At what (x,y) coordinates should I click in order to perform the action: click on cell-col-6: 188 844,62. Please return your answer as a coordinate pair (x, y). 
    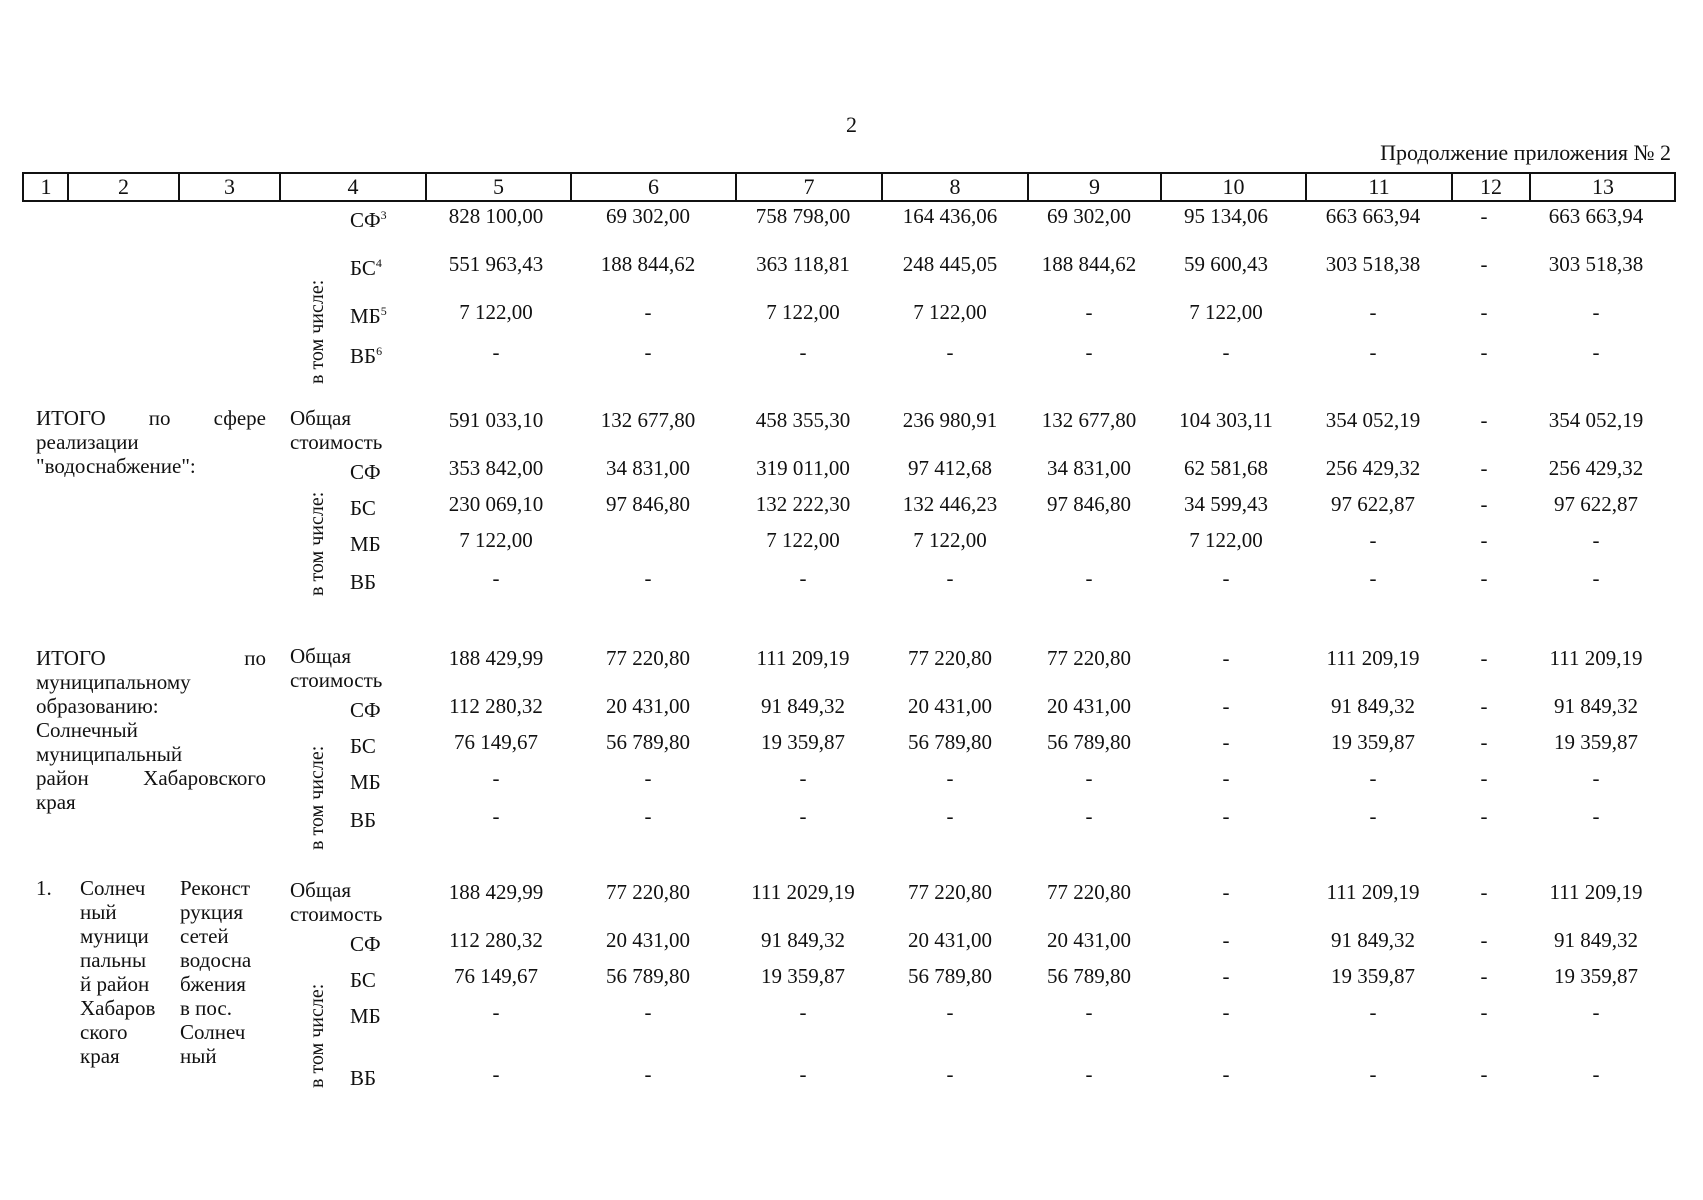
    Looking at the image, I should click on (648, 264).